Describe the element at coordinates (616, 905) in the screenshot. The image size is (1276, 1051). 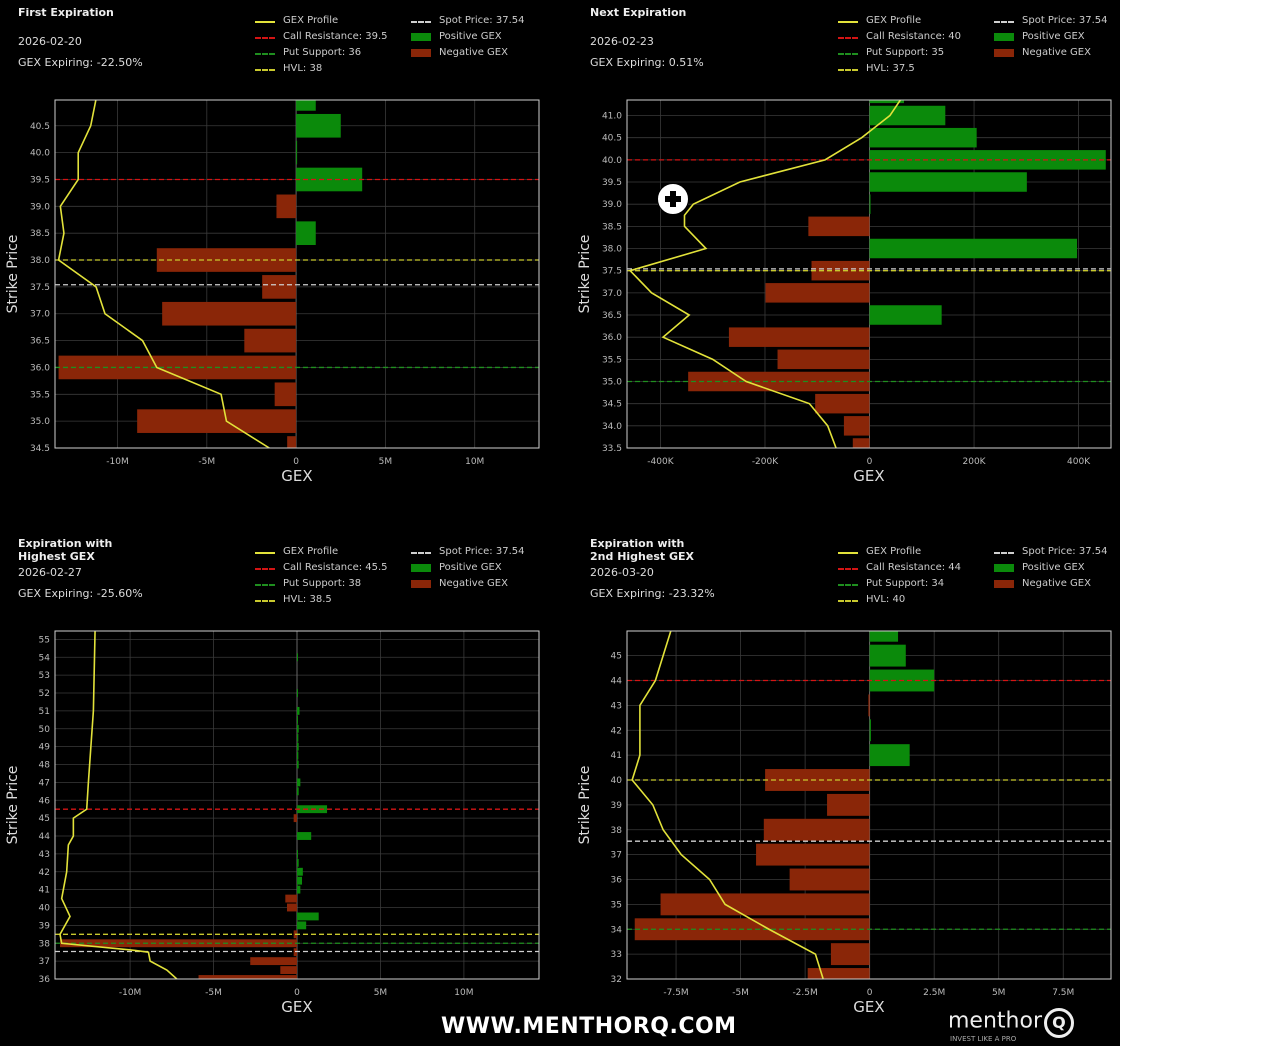
I see `y-tick-label: 35` at that location.